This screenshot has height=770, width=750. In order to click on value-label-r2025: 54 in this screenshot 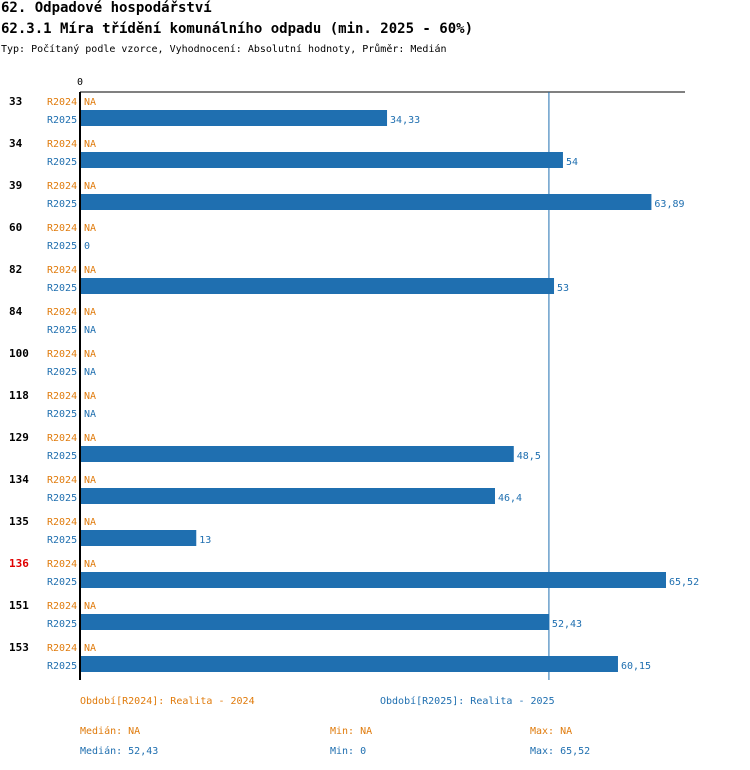, I will do `click(572, 162)`.